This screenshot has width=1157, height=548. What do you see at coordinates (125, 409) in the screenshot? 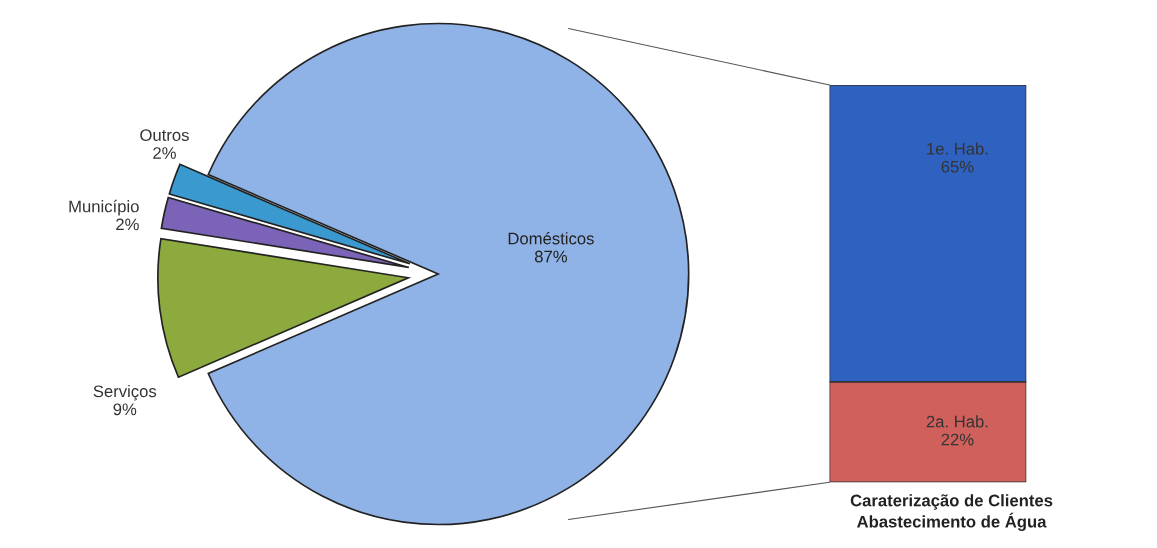
I see `data-label: 9%` at bounding box center [125, 409].